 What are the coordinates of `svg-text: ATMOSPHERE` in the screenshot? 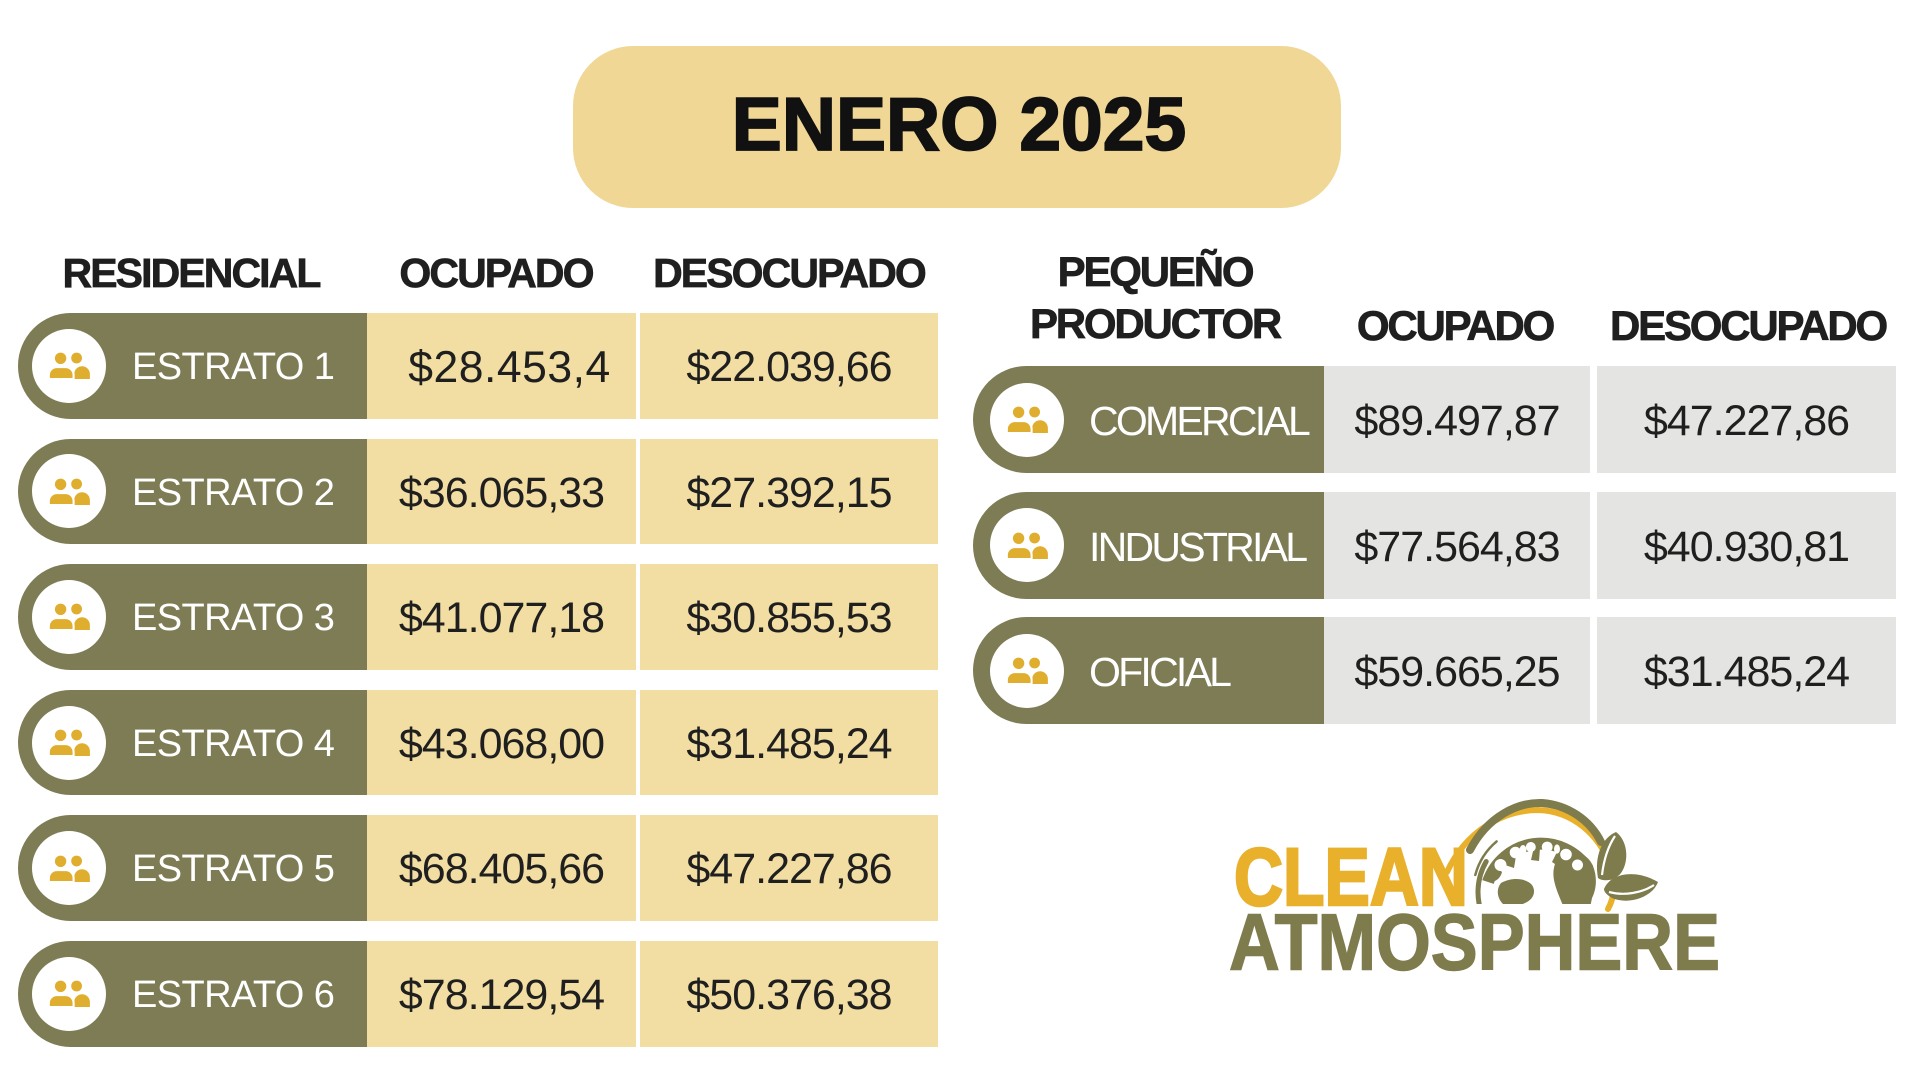 It's located at (1474, 942).